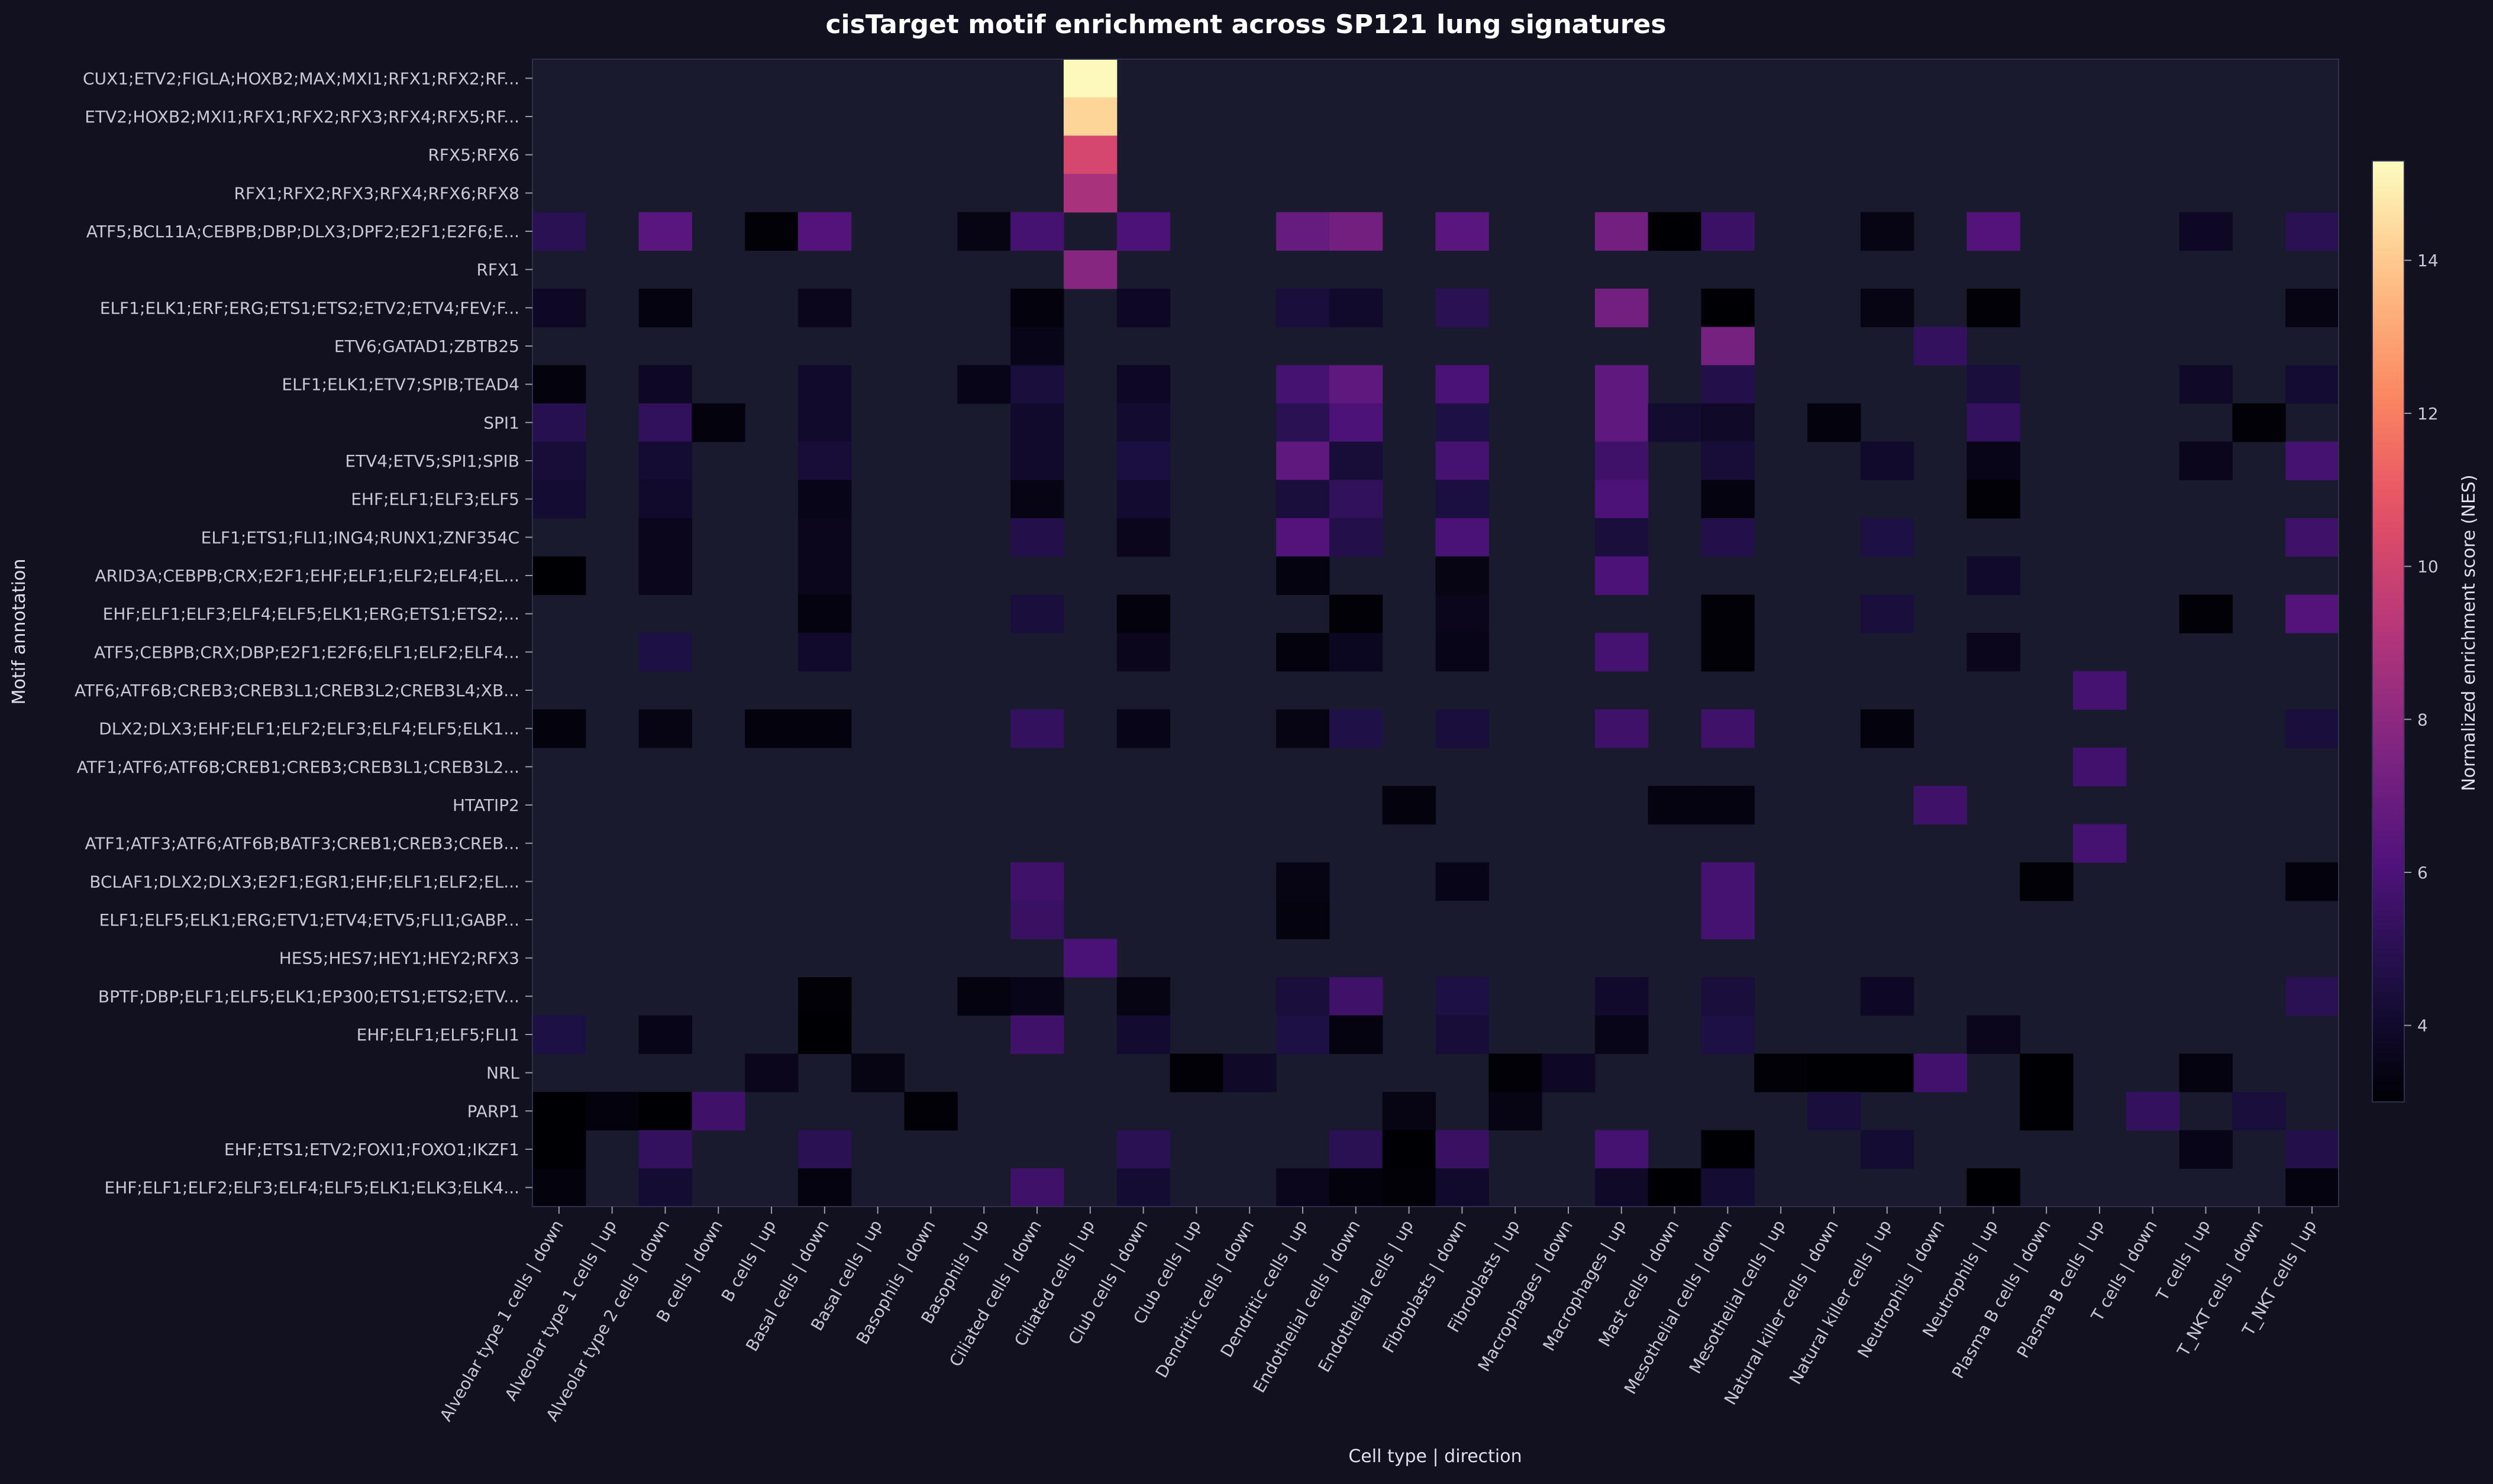 This screenshot has height=1484, width=2493. I want to click on y-tick-label: NRL, so click(503, 1073).